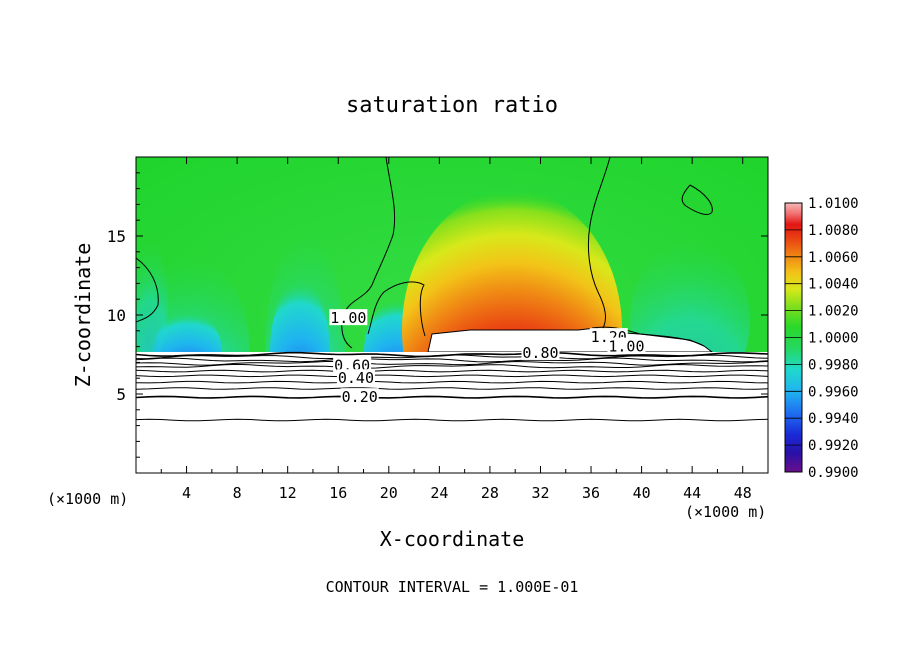  Describe the element at coordinates (288, 493) in the screenshot. I see `x-tick-label: 12` at that location.